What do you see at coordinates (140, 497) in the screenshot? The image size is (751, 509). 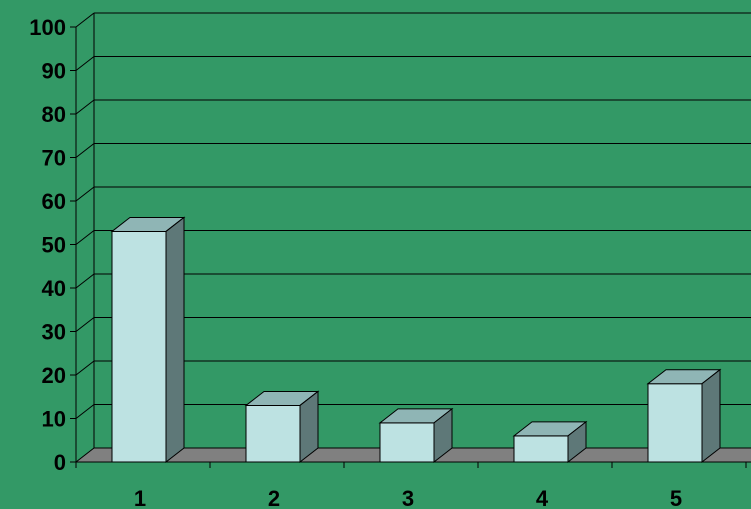 I see `x-tick-label: 1` at bounding box center [140, 497].